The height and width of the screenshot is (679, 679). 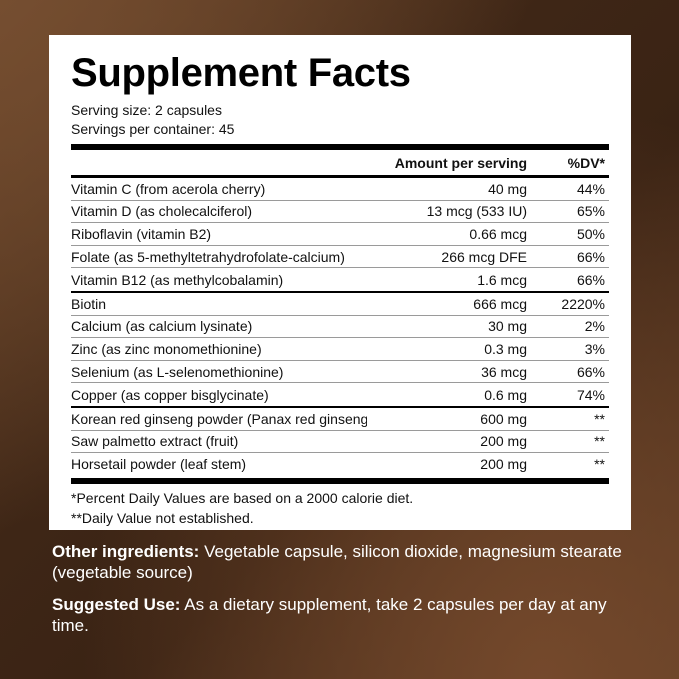 I want to click on table-row: Calcium (as calcium lysinate) 30 mg 2%, so click(x=340, y=327).